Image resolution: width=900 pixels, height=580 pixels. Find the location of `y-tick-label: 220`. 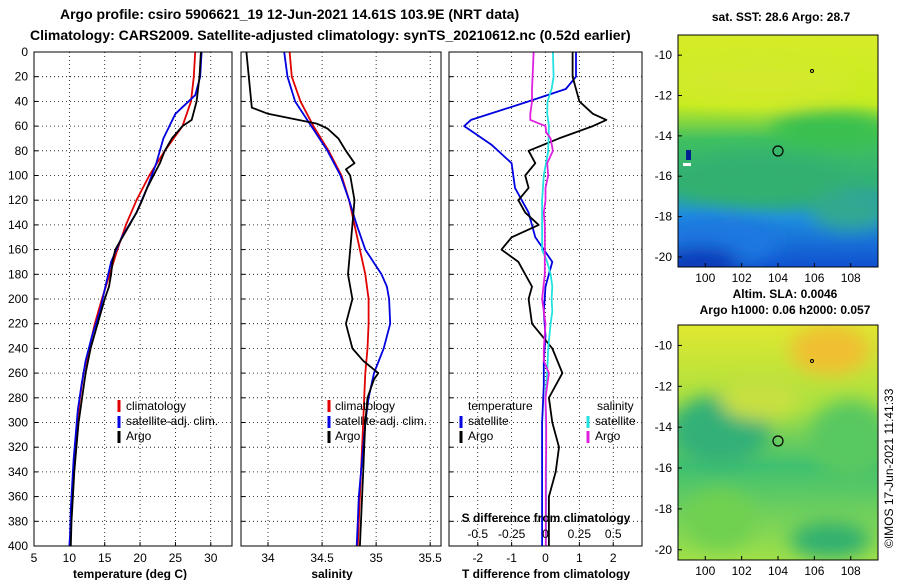

y-tick-label: 220 is located at coordinates (18, 324).